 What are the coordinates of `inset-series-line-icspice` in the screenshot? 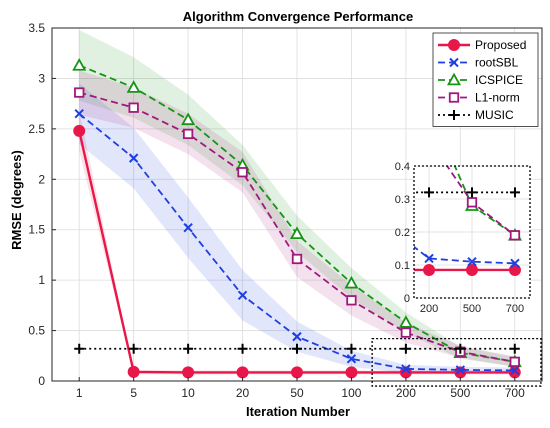 It's located at (484, 201).